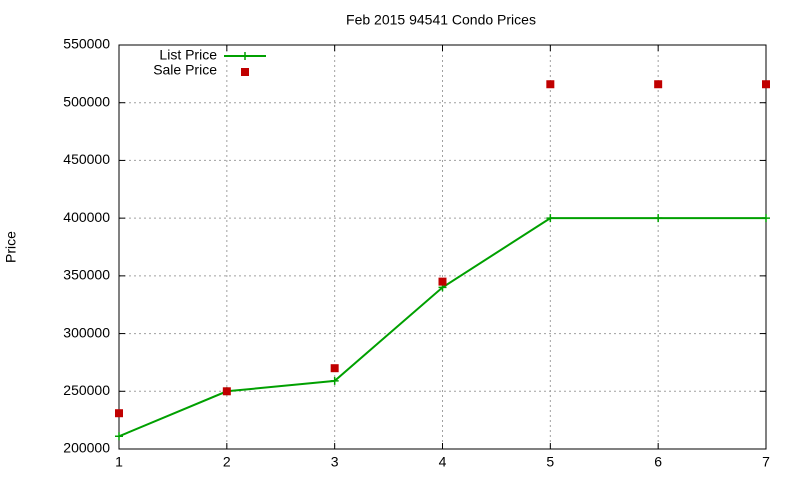 The height and width of the screenshot is (480, 800). Describe the element at coordinates (86, 448) in the screenshot. I see `y-tick-label: 200000` at that location.